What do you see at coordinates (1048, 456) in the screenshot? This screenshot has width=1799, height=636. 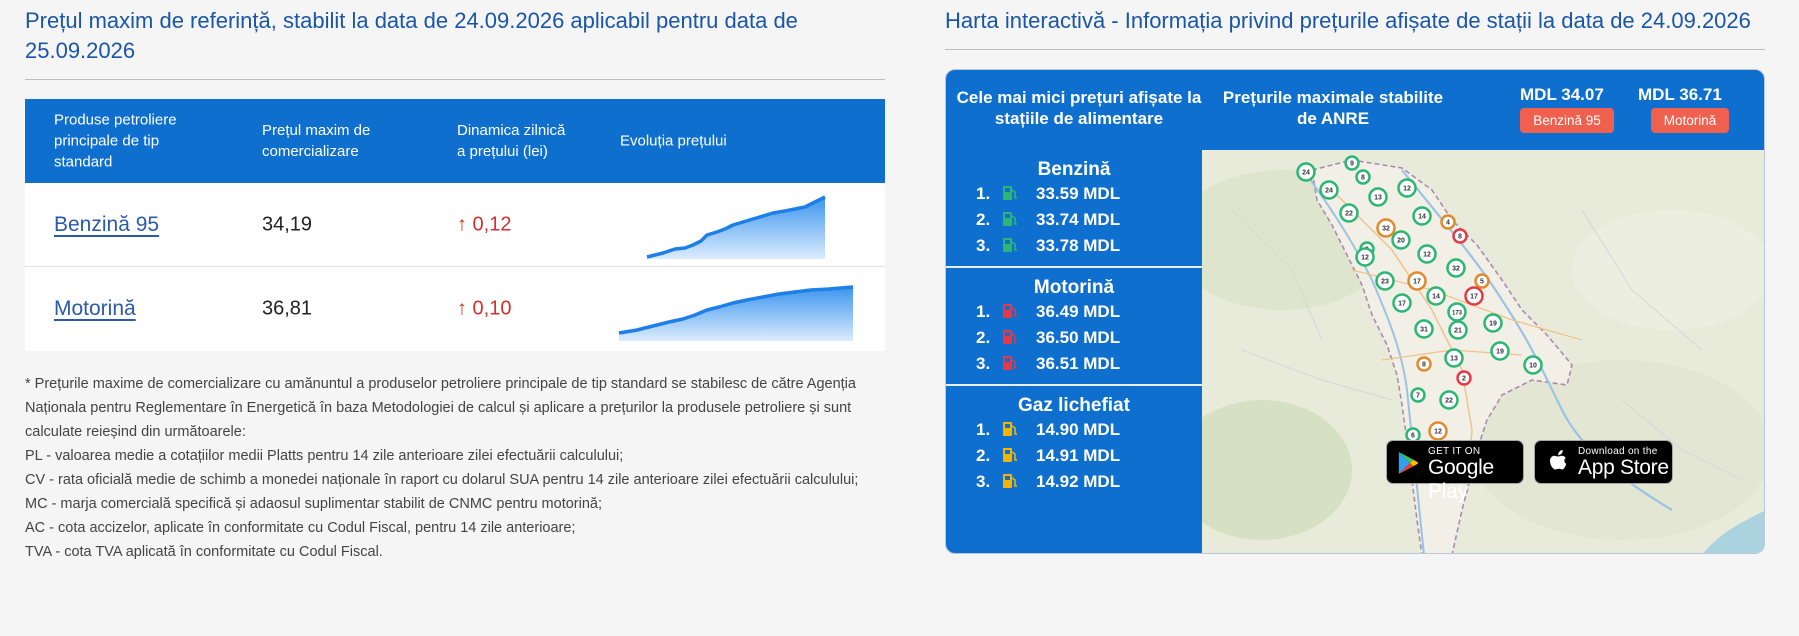 I see `list-item: 2. 14.91 MDL` at bounding box center [1048, 456].